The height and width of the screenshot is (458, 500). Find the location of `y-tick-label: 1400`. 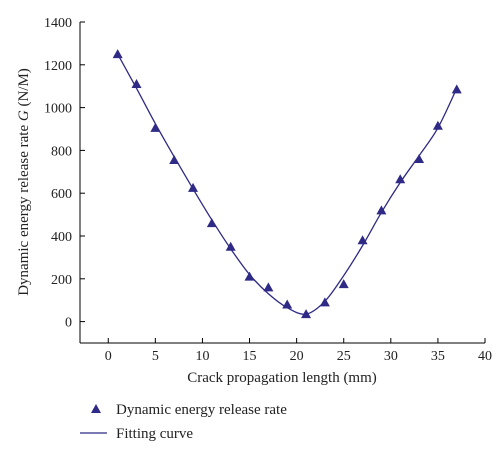

y-tick-label: 1400 is located at coordinates (58, 23).